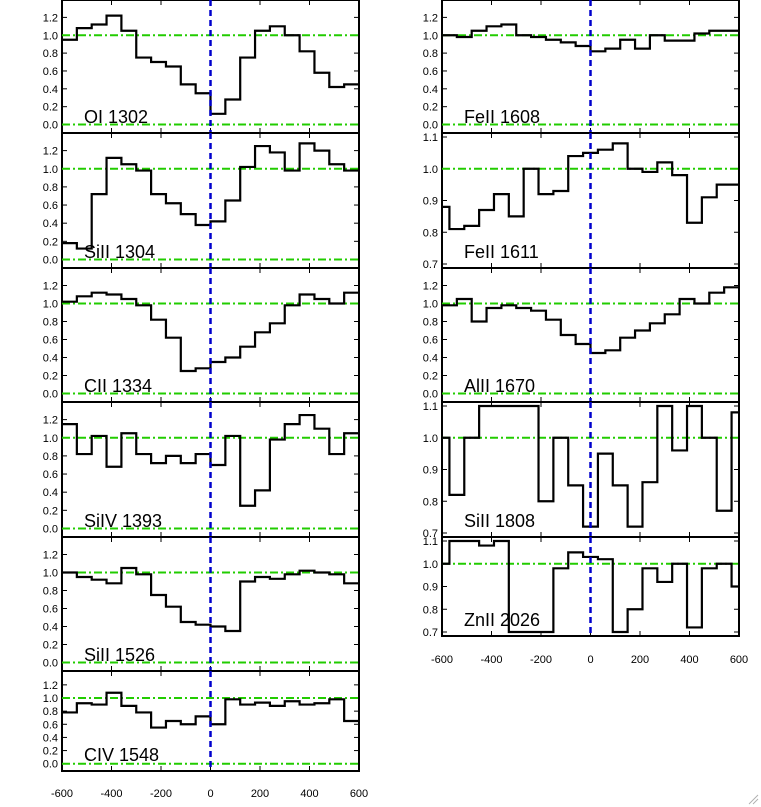 This screenshot has height=807, width=761. I want to click on transition-label: FeII 1611, so click(501, 252).